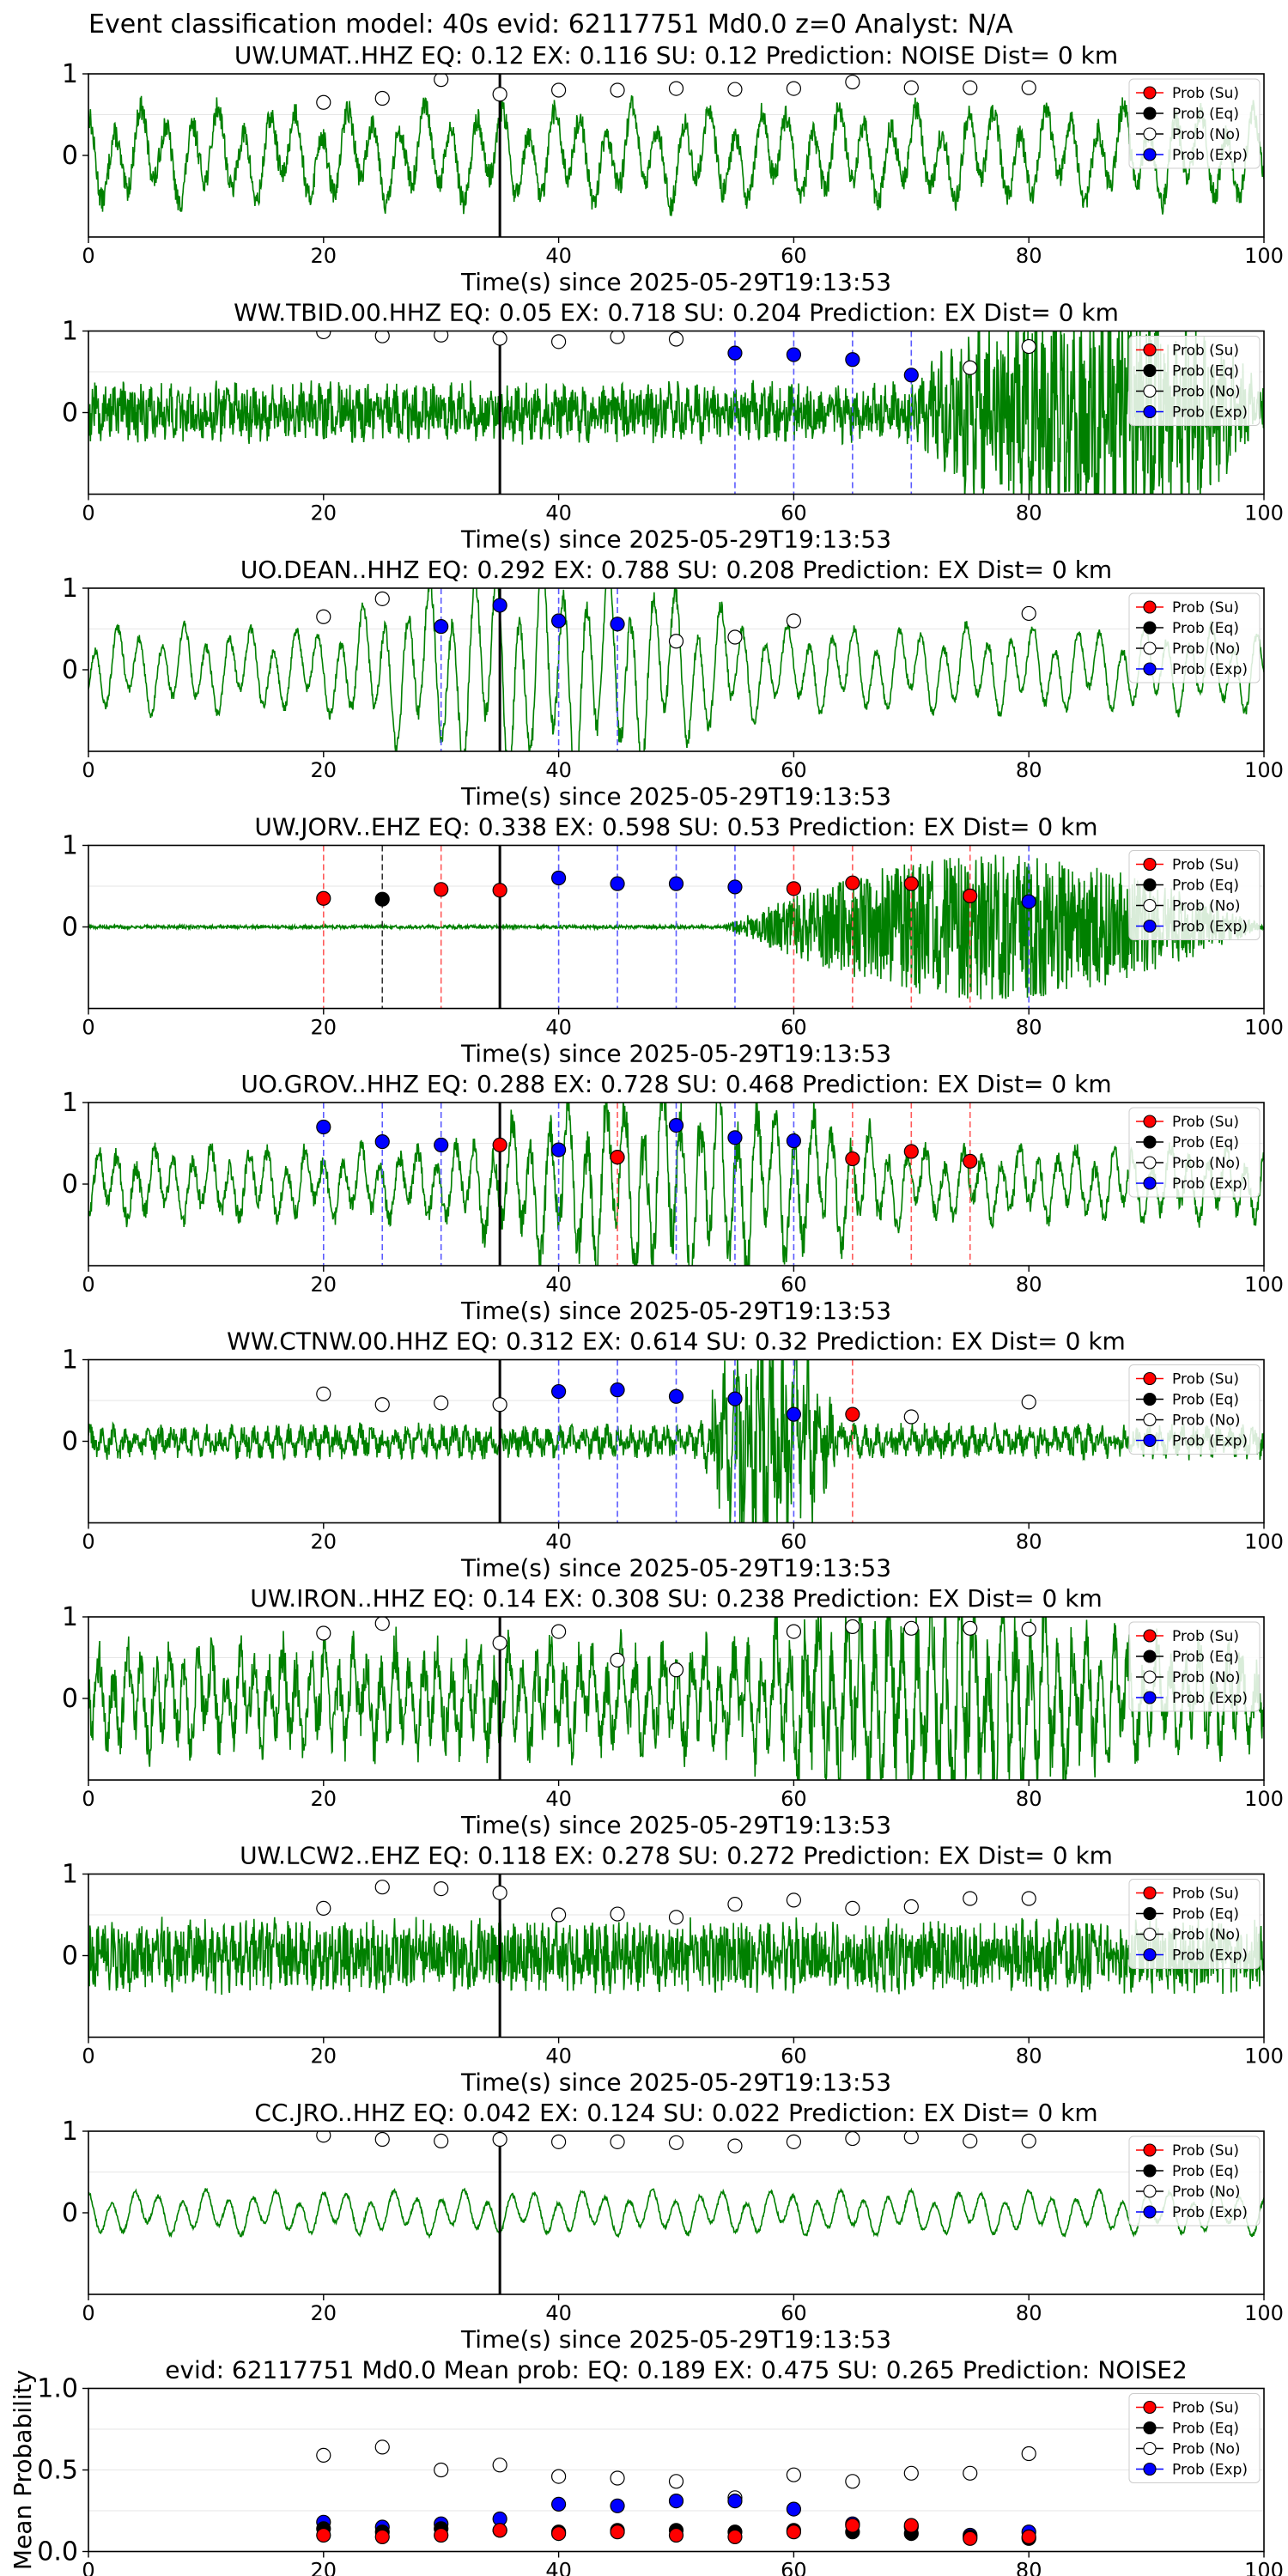 The image size is (1288, 2576). What do you see at coordinates (852, 882) in the screenshot?
I see `prob-marker-su` at bounding box center [852, 882].